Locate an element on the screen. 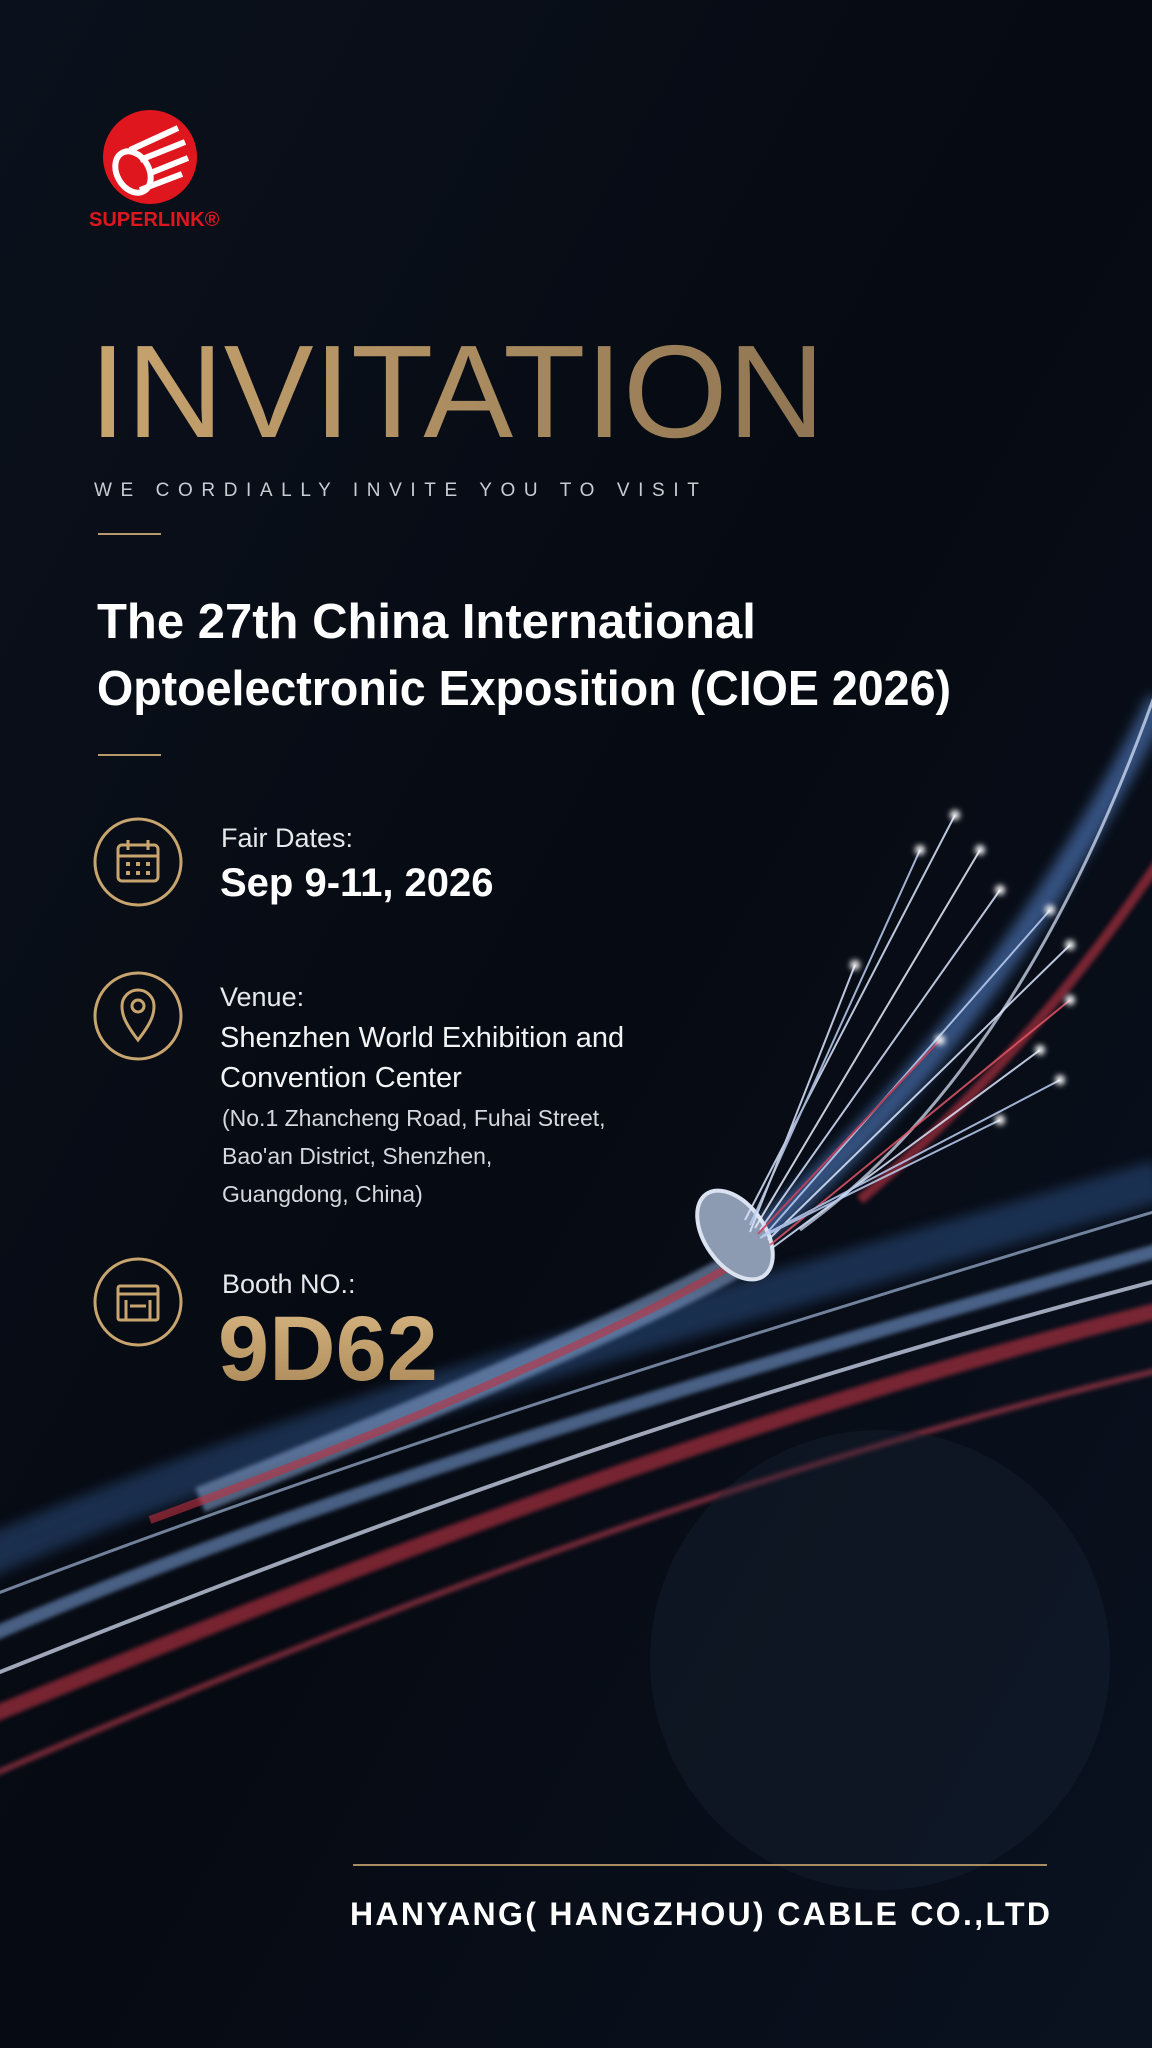 The image size is (1152, 2048). fair-dates: Sep 9-11, 2026 is located at coordinates (357, 883).